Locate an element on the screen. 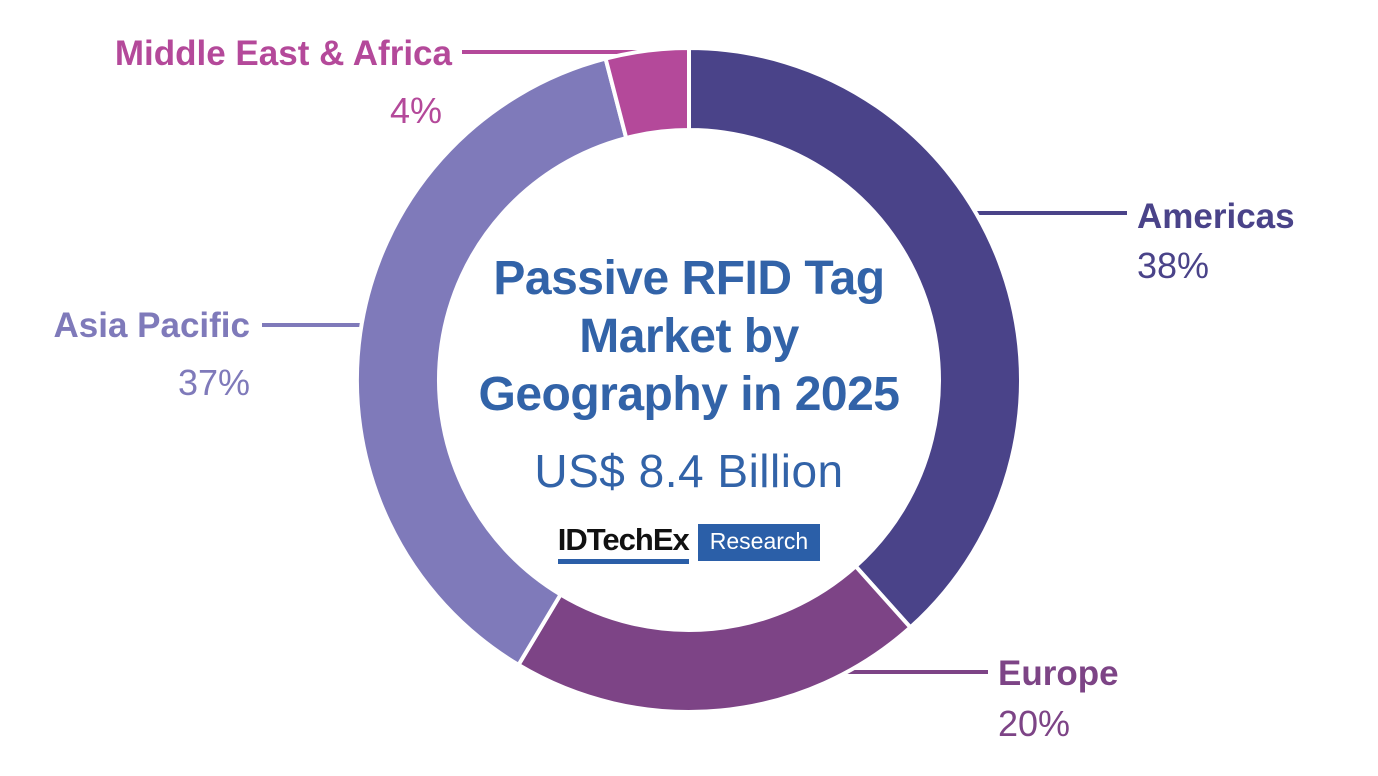  callout-europe: Europe 20% is located at coordinates (1058, 698).